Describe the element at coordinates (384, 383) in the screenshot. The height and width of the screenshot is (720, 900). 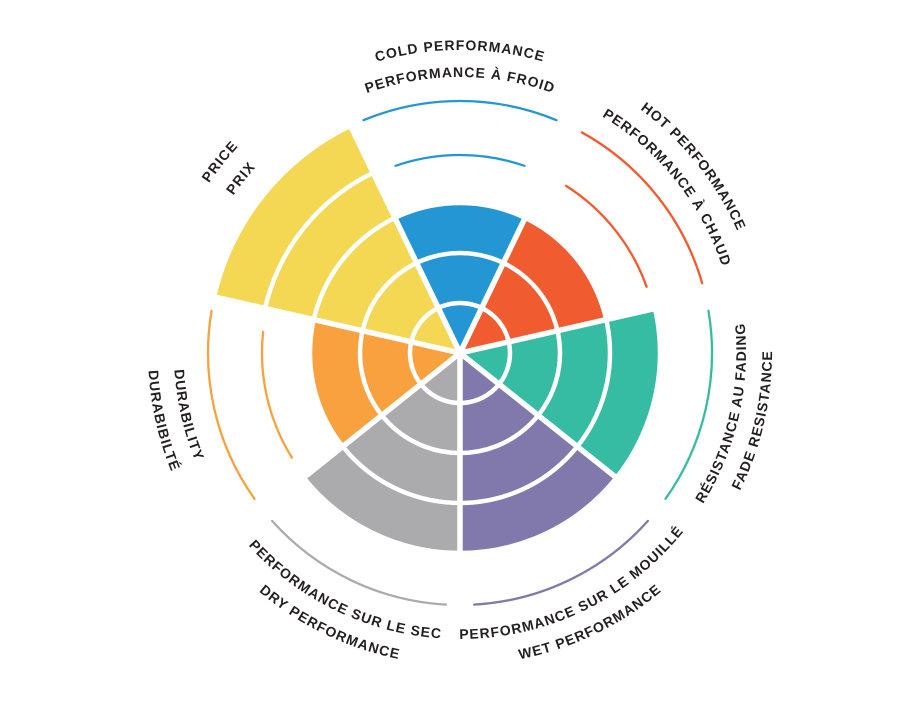
I see `sector-durability-wedge` at that location.